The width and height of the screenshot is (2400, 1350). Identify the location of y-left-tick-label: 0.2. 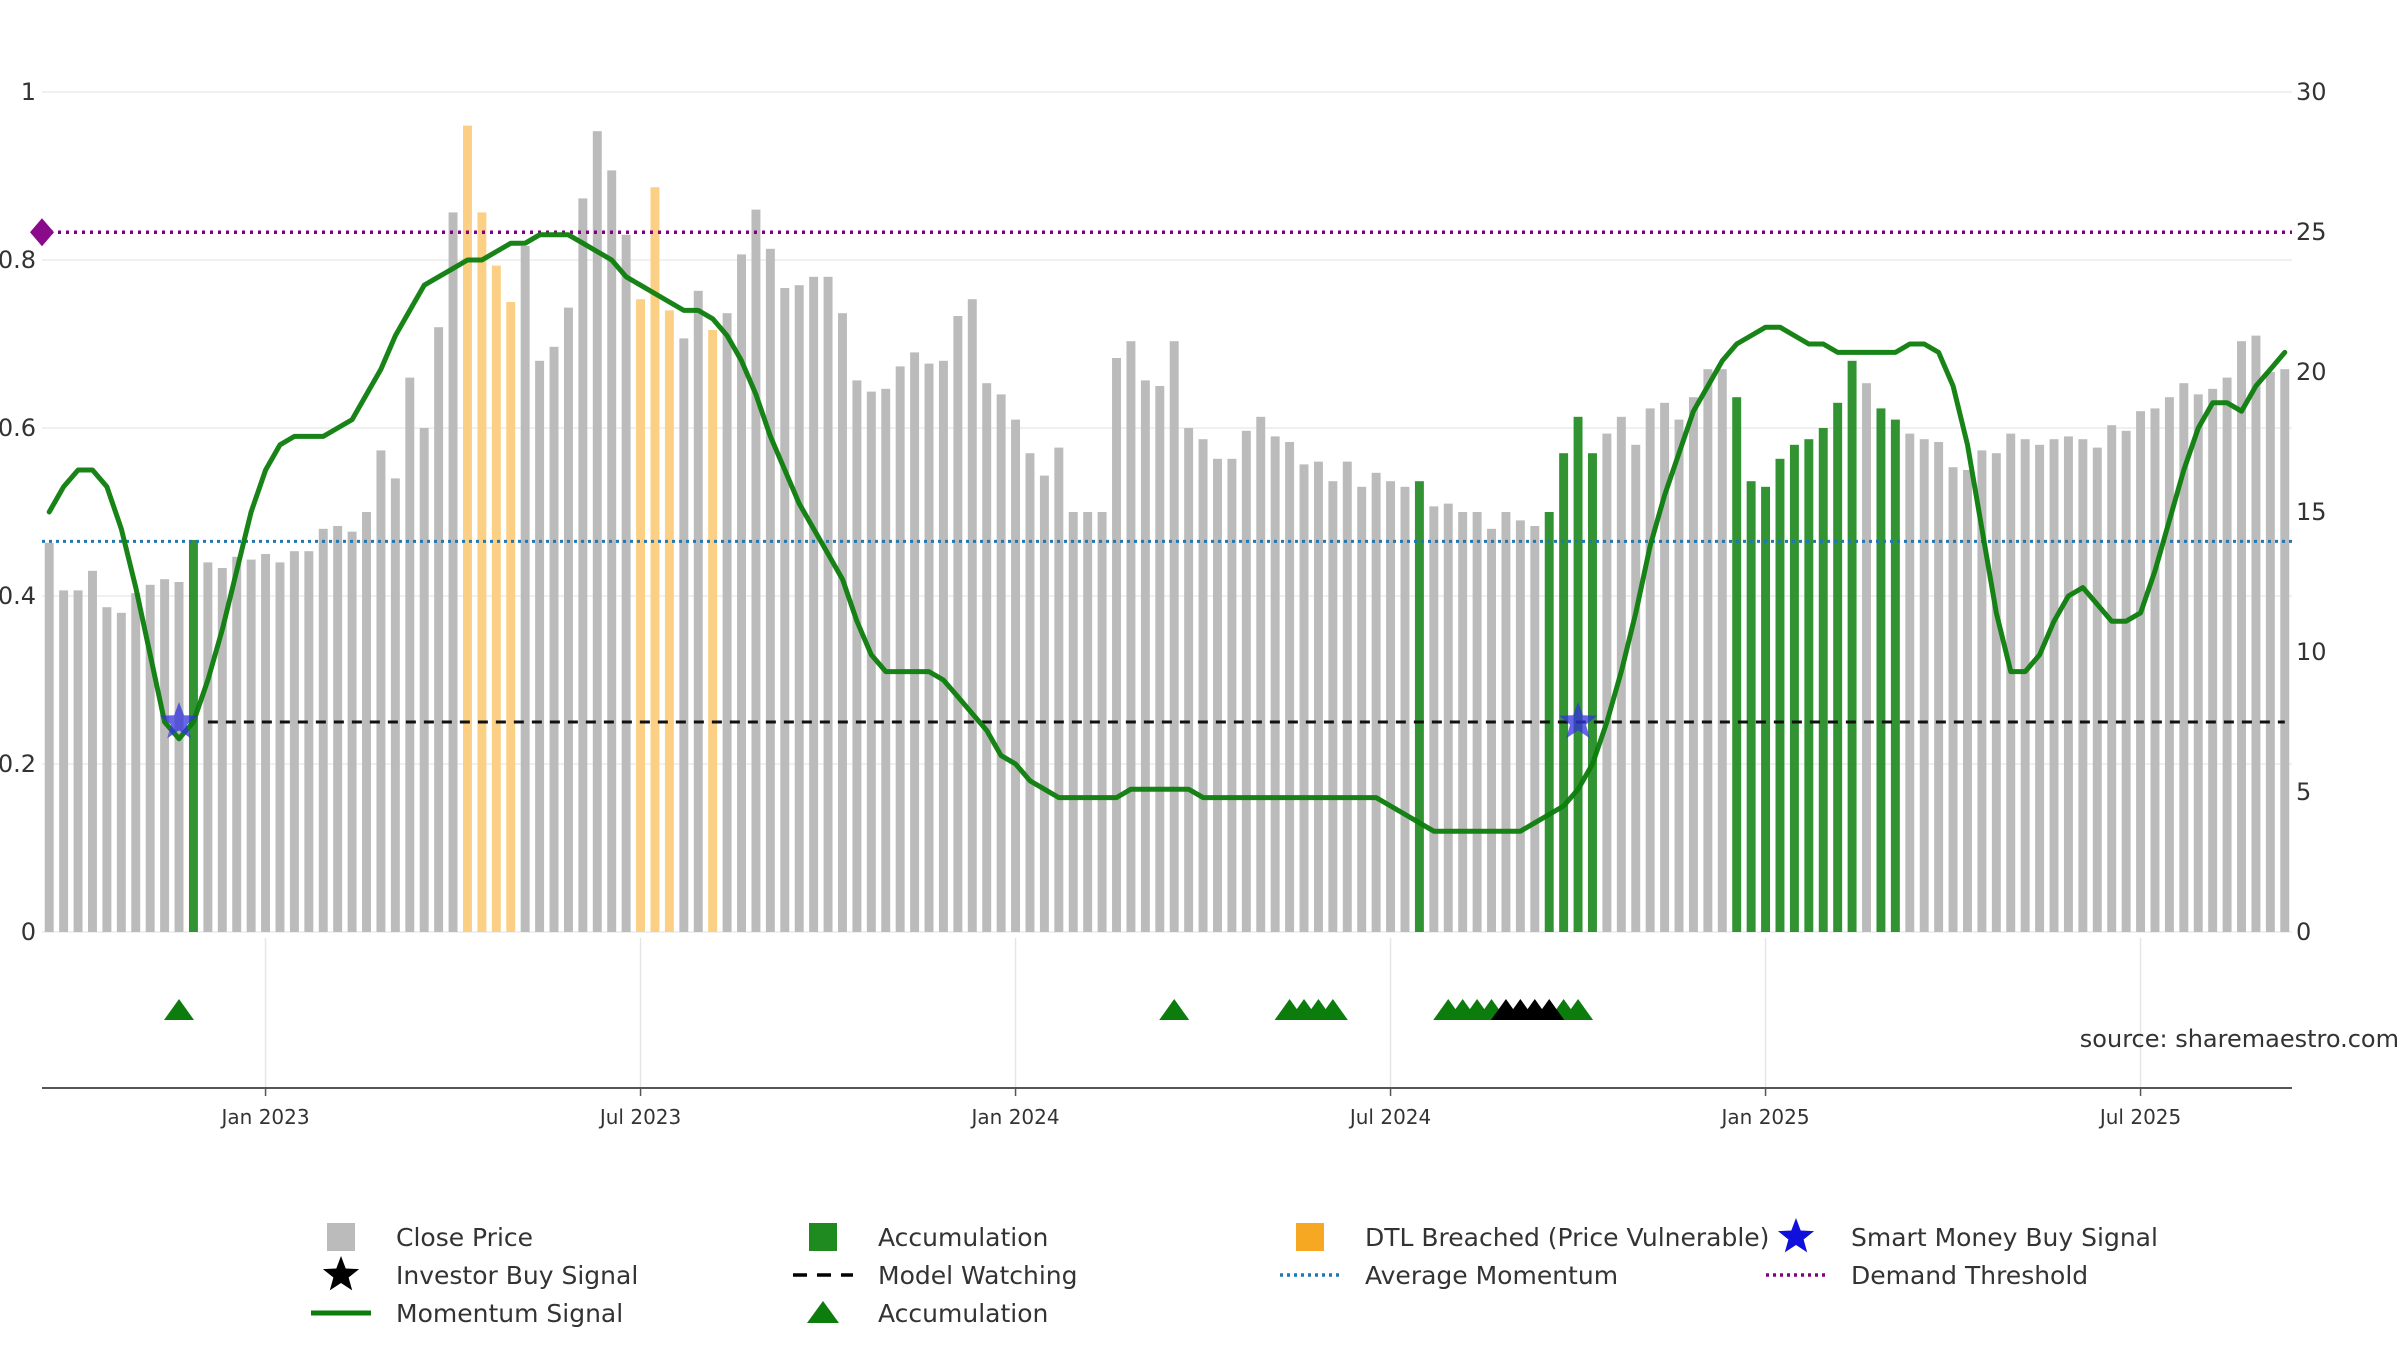
(18, 764).